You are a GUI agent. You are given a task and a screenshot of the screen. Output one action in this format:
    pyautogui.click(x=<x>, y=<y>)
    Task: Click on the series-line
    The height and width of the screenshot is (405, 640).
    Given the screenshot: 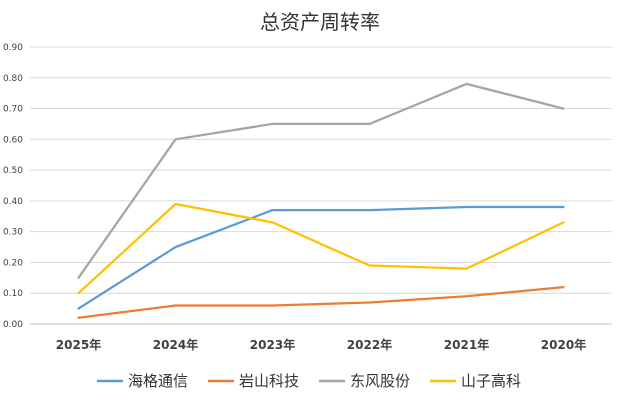 What is the action you would take?
    pyautogui.click(x=321, y=302)
    